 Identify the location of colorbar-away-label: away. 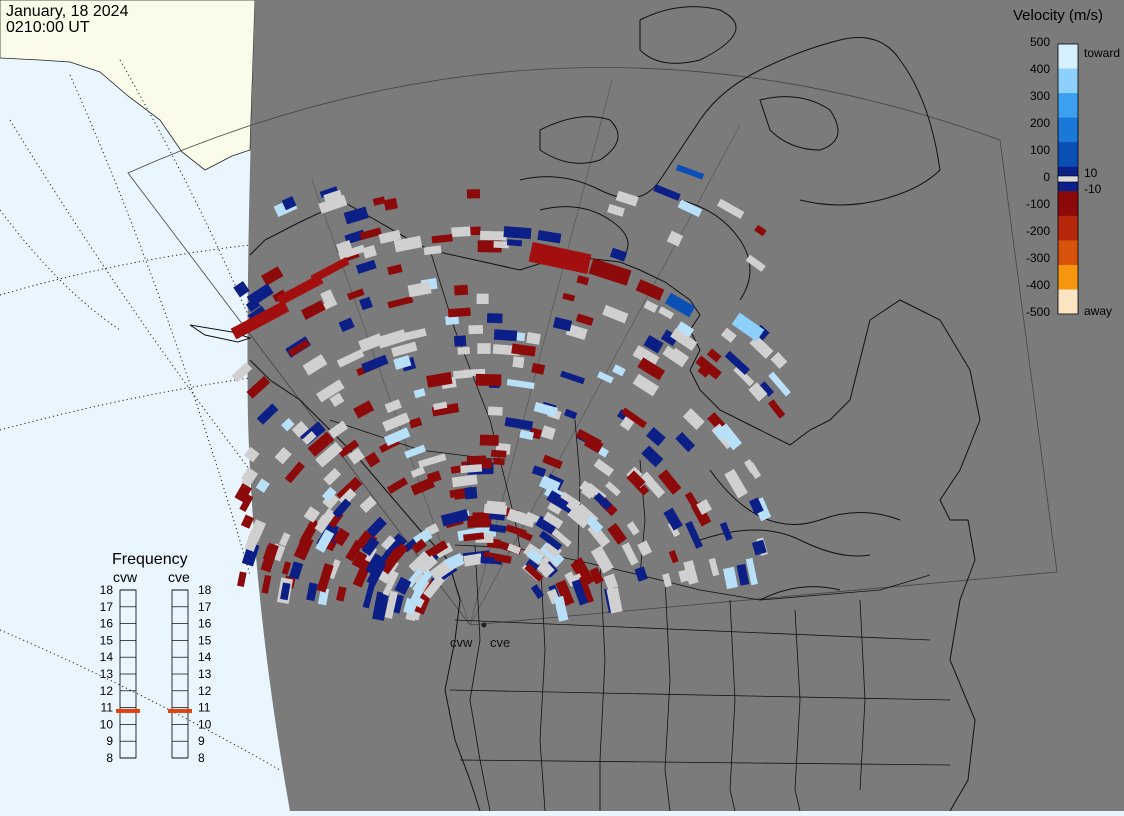
(1098, 311).